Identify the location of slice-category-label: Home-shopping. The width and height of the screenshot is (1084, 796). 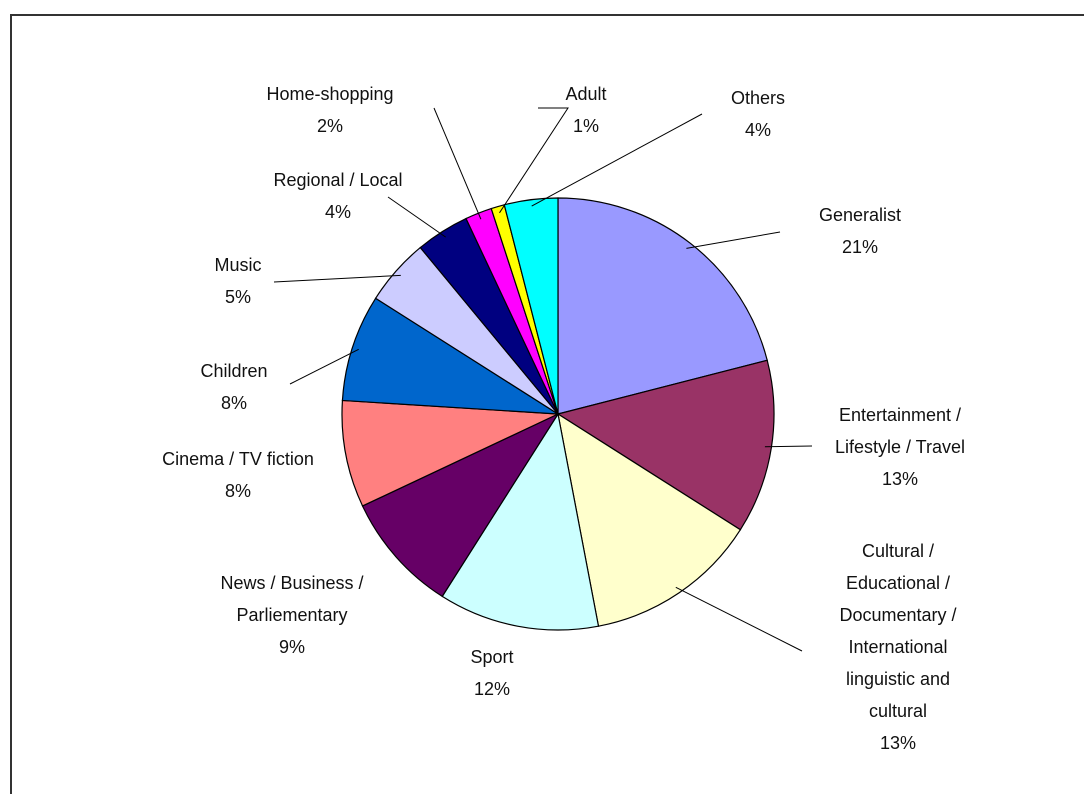
(329, 94).